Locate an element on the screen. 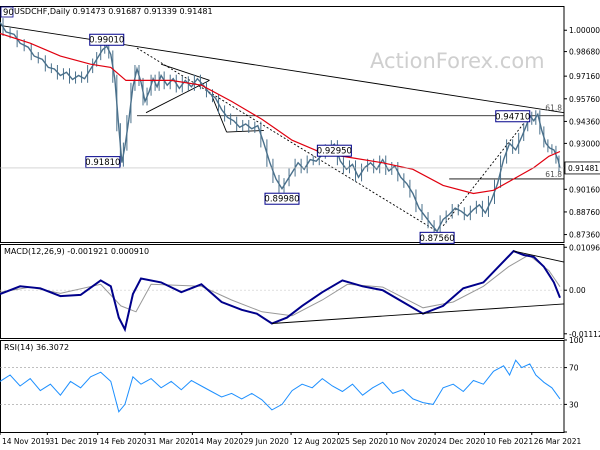  macd-ytick-label: -0.011127 is located at coordinates (584, 334).